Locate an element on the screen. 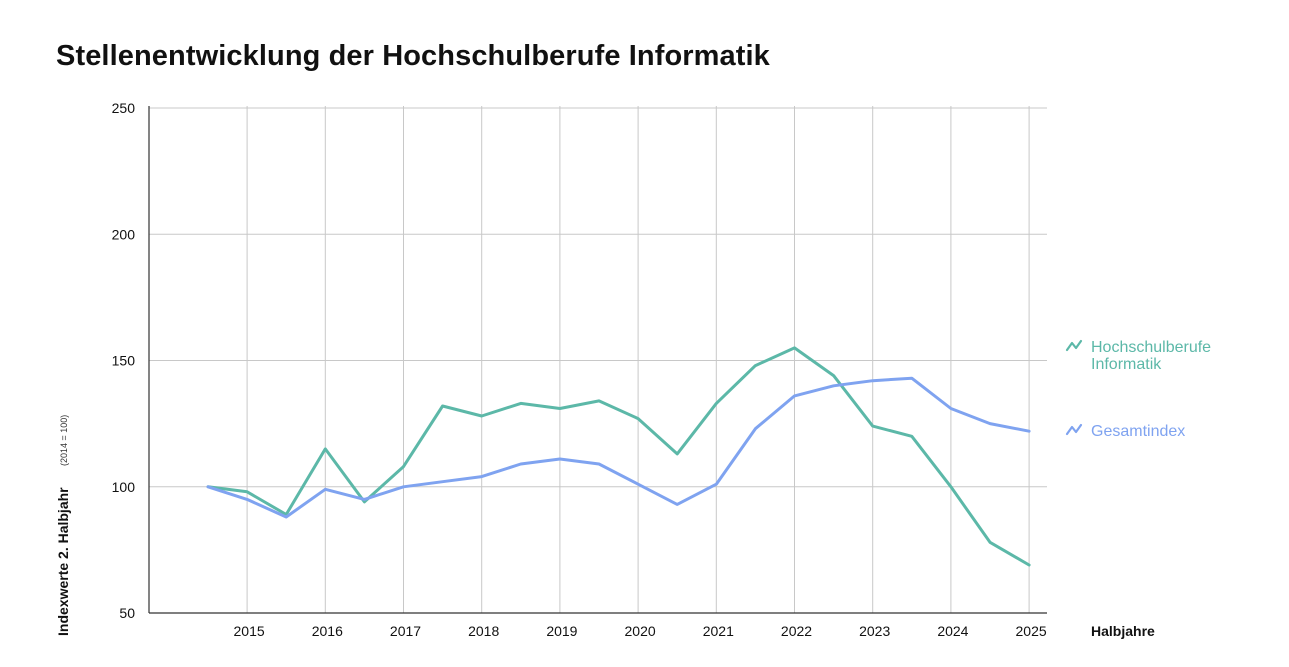  y-tick-label: 50 is located at coordinates (127, 613).